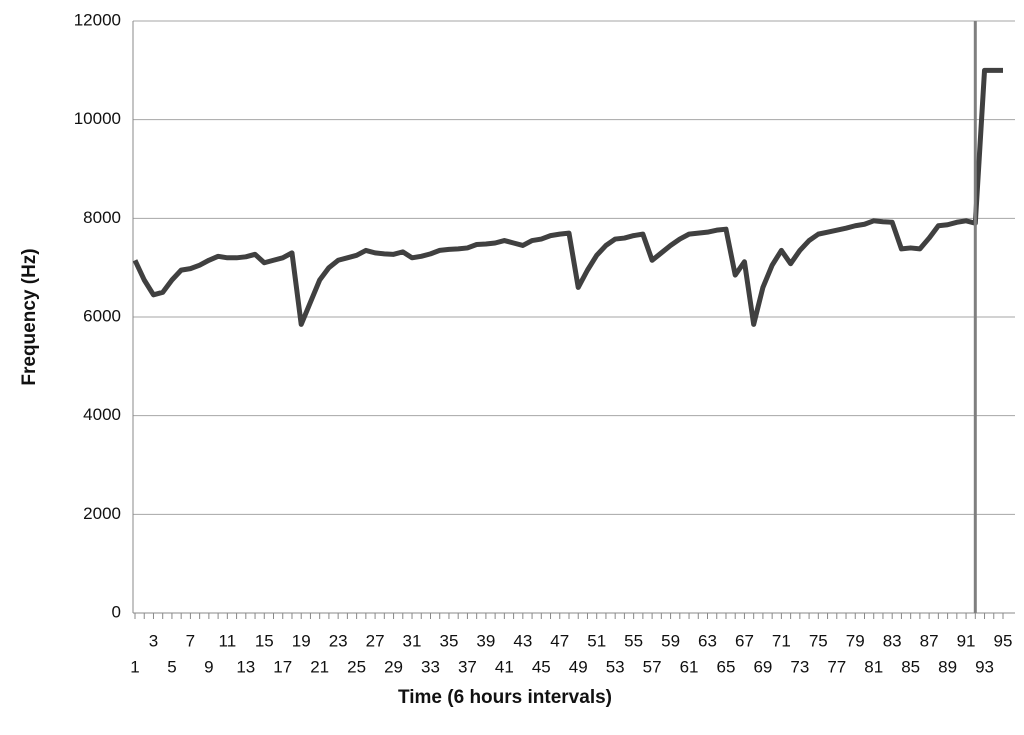 This screenshot has height=735, width=1024. What do you see at coordinates (892, 640) in the screenshot?
I see `x-tick-label: 83` at bounding box center [892, 640].